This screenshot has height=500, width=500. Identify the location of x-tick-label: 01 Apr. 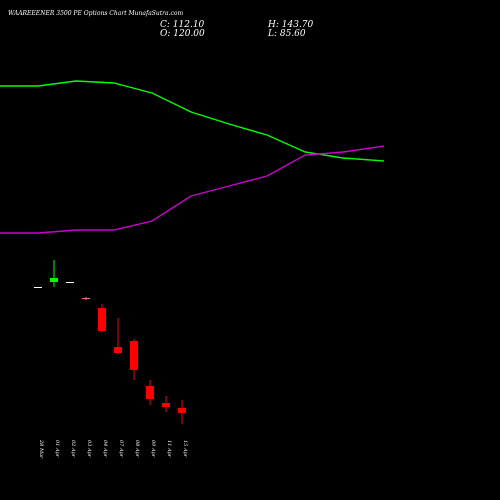
(57, 449).